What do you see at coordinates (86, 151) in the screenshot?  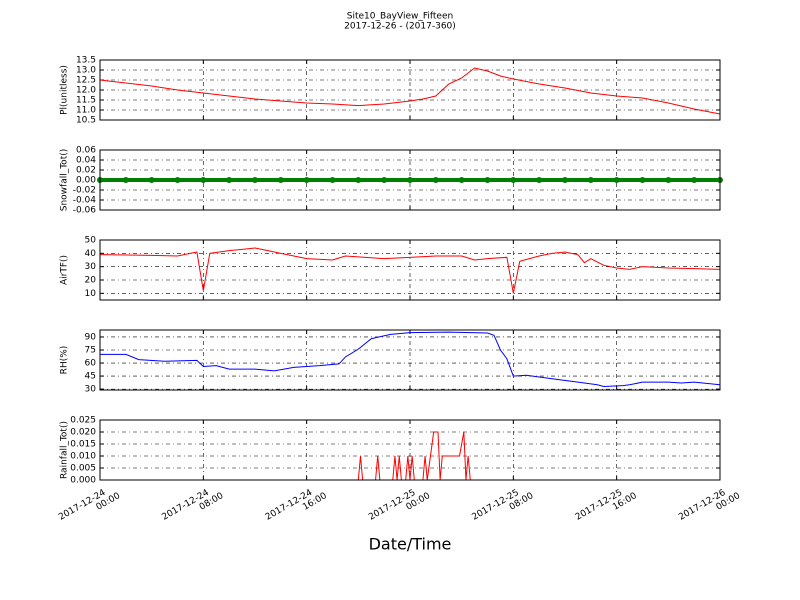 I see `y-tick-label: 0.06` at bounding box center [86, 151].